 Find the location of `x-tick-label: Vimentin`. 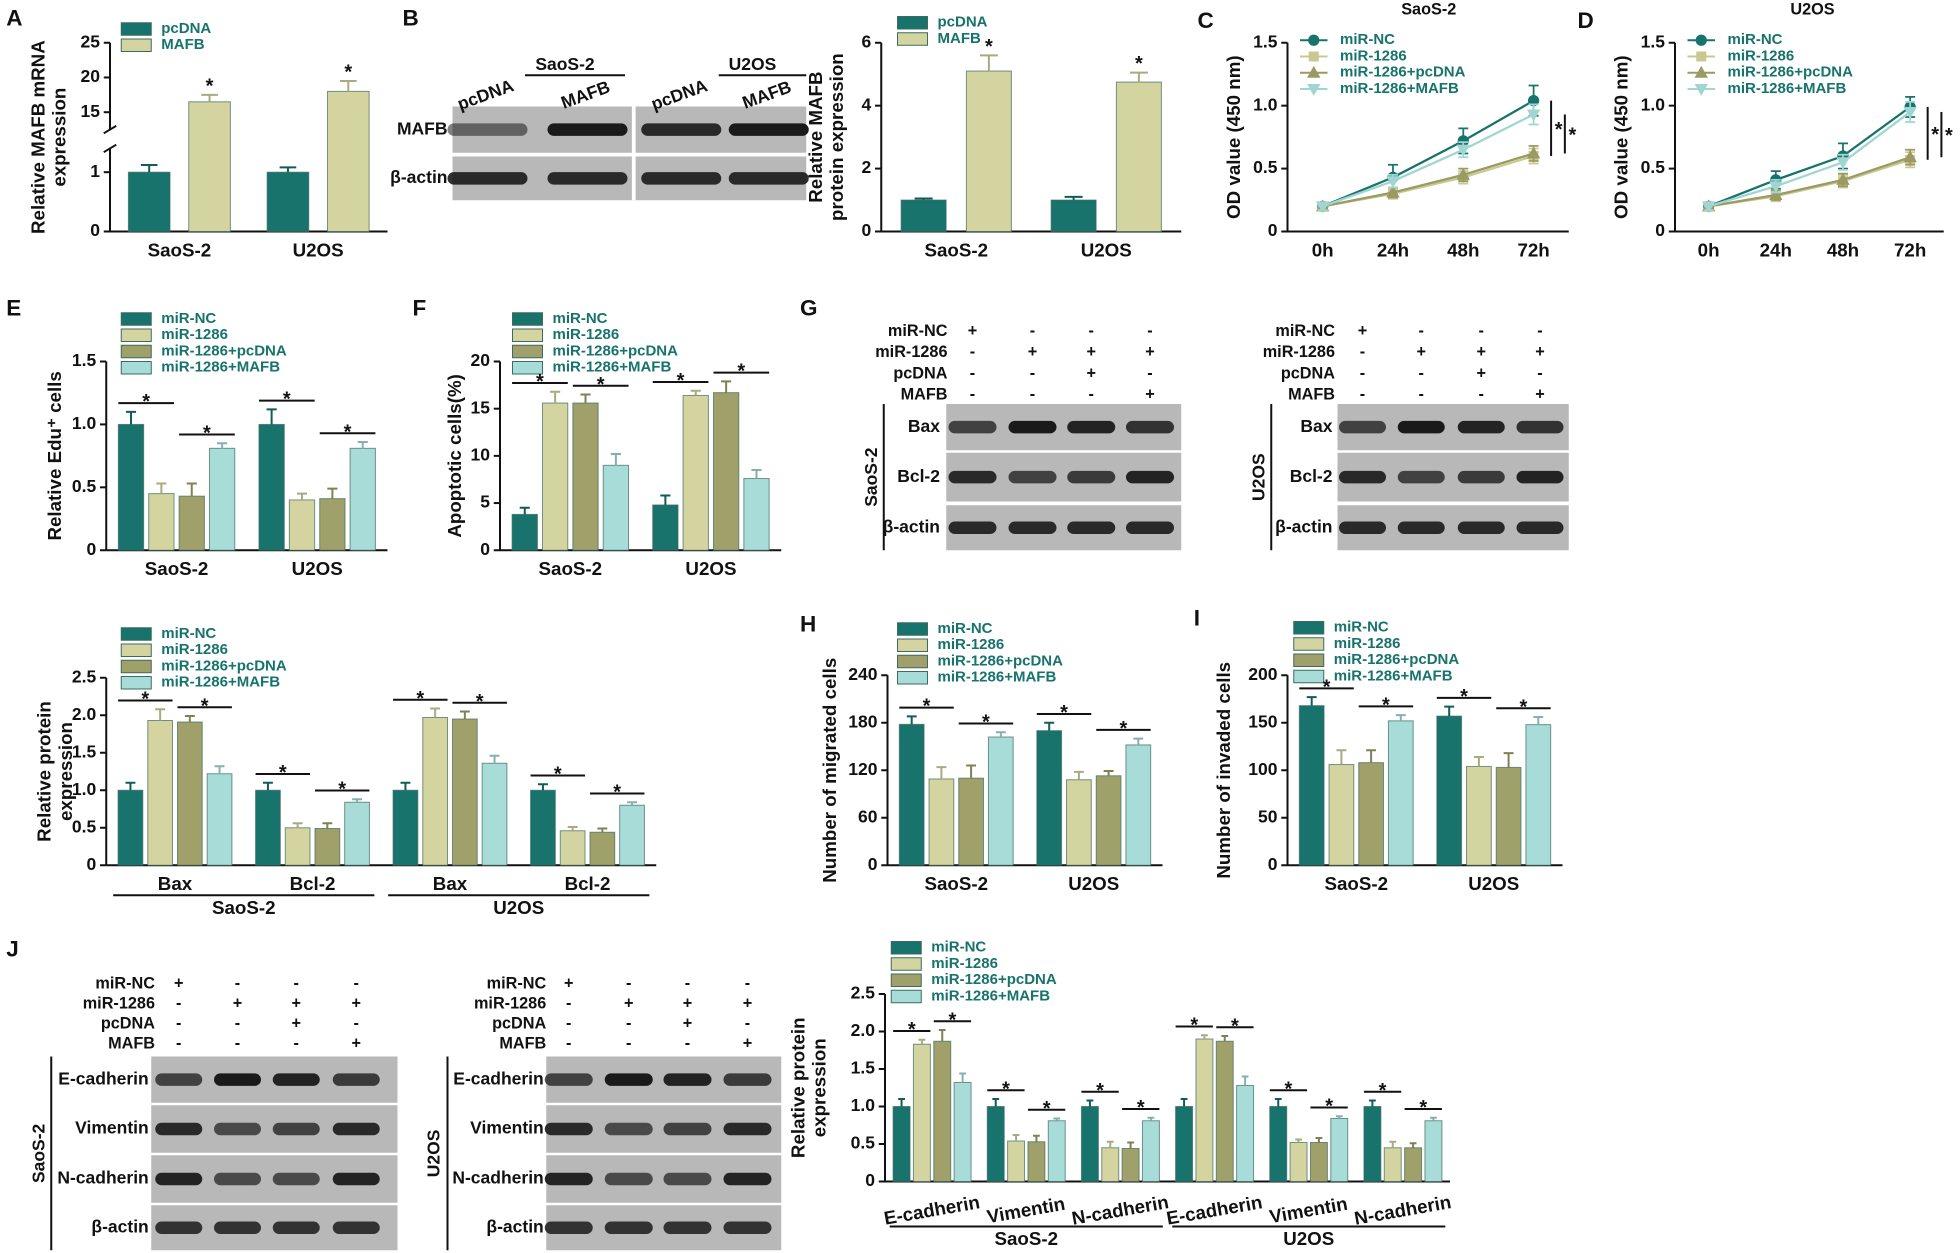

x-tick-label: Vimentin is located at coordinates (1308, 1210).